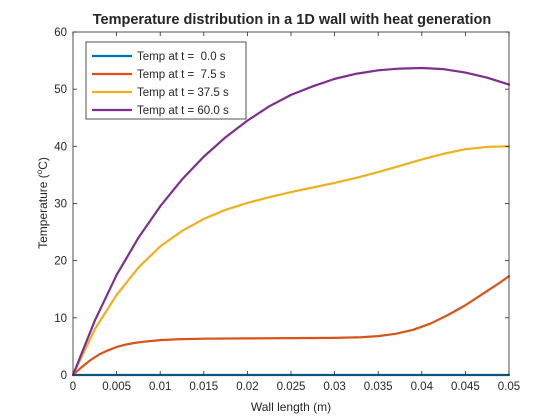 The width and height of the screenshot is (560, 420). What do you see at coordinates (60, 205) in the screenshot?
I see `y-tick-label: 30` at bounding box center [60, 205].